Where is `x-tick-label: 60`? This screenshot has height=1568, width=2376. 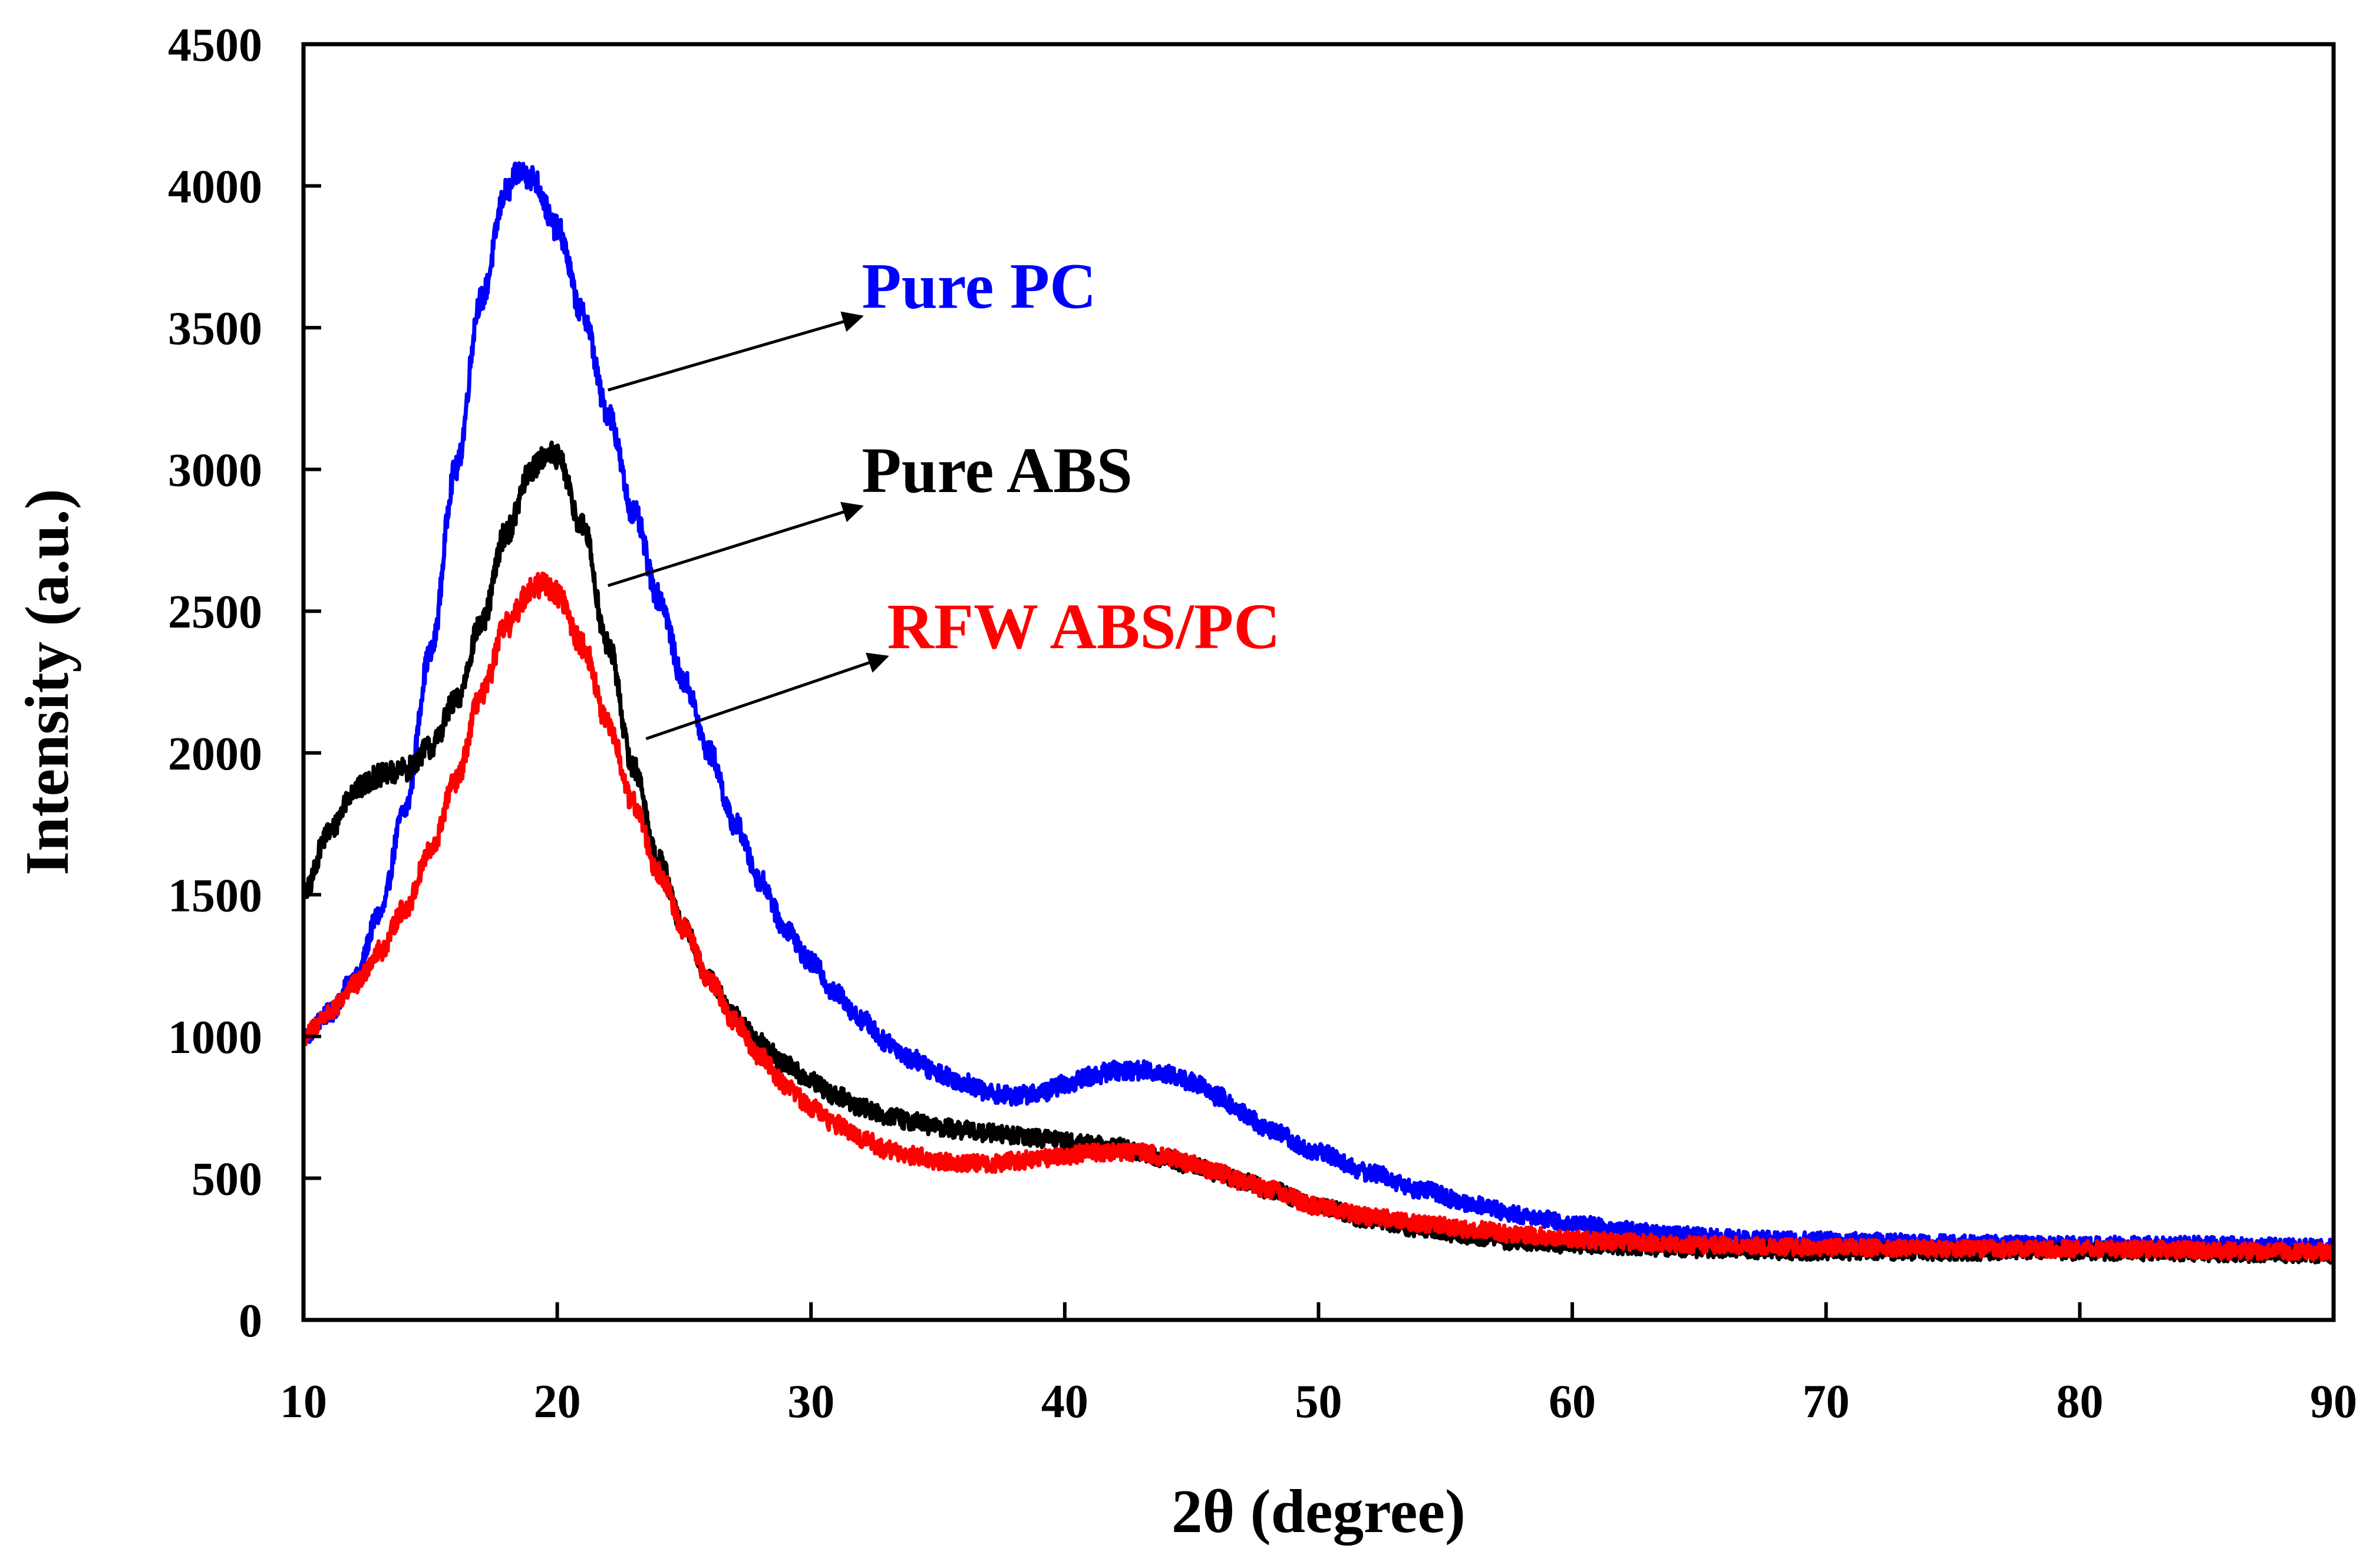 x-tick-label: 60 is located at coordinates (1572, 1402).